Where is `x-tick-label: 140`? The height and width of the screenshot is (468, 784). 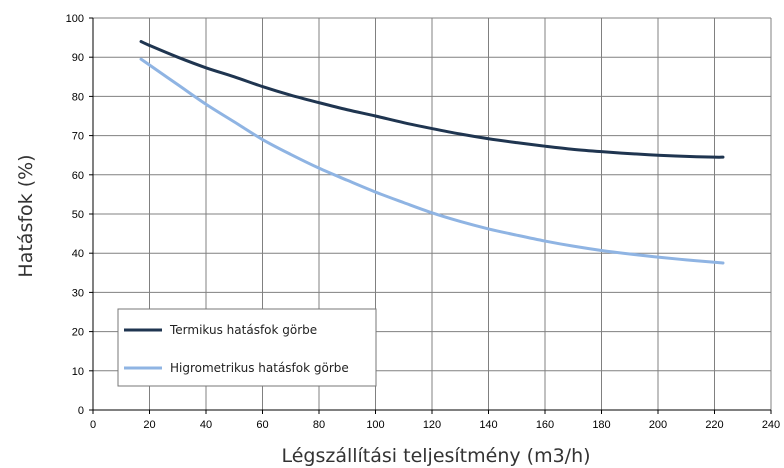
x-tick-label: 140 is located at coordinates (488, 425).